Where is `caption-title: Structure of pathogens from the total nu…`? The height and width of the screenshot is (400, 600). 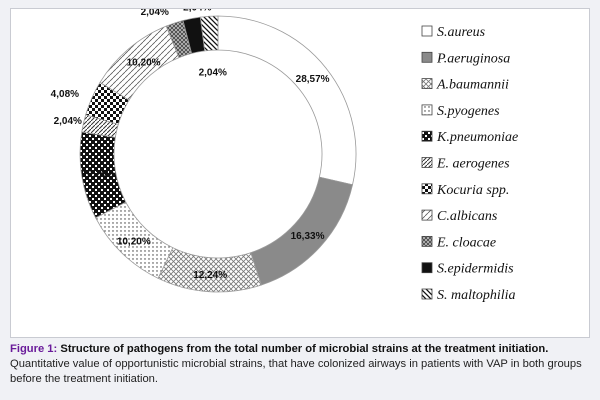 caption-title: Structure of pathogens from the total nu… is located at coordinates (304, 349).